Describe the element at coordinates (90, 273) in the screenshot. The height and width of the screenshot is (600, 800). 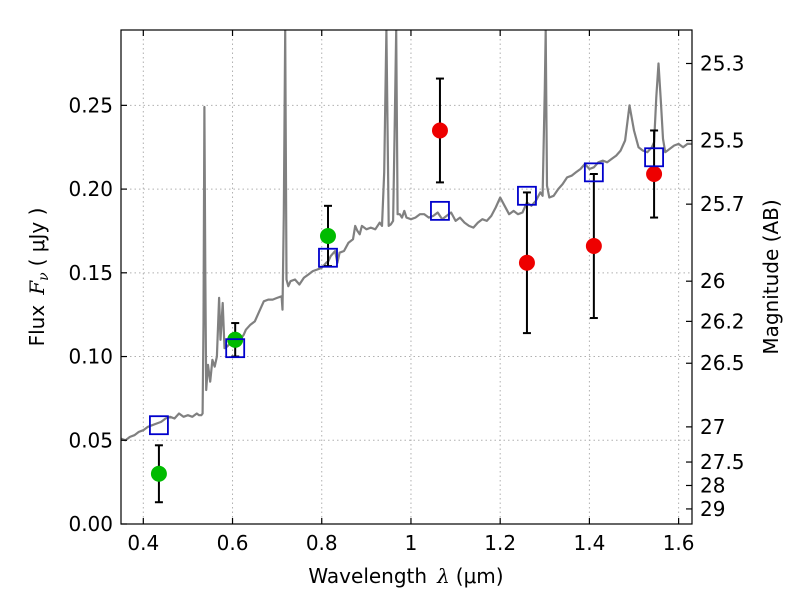
I see `y-tick-label: 0.15` at that location.